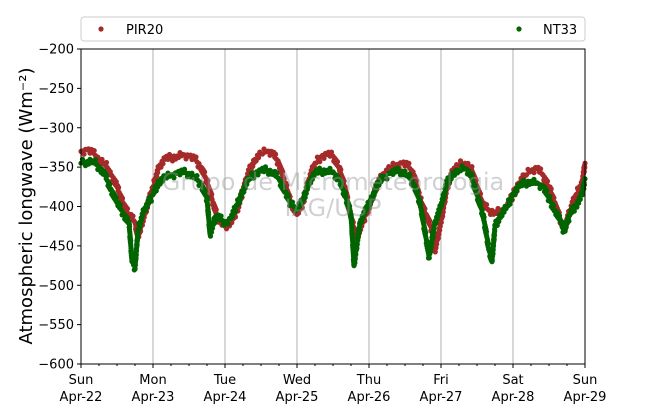 This screenshot has width=650, height=409. I want to click on y-tick-label: −400, so click(56, 207).